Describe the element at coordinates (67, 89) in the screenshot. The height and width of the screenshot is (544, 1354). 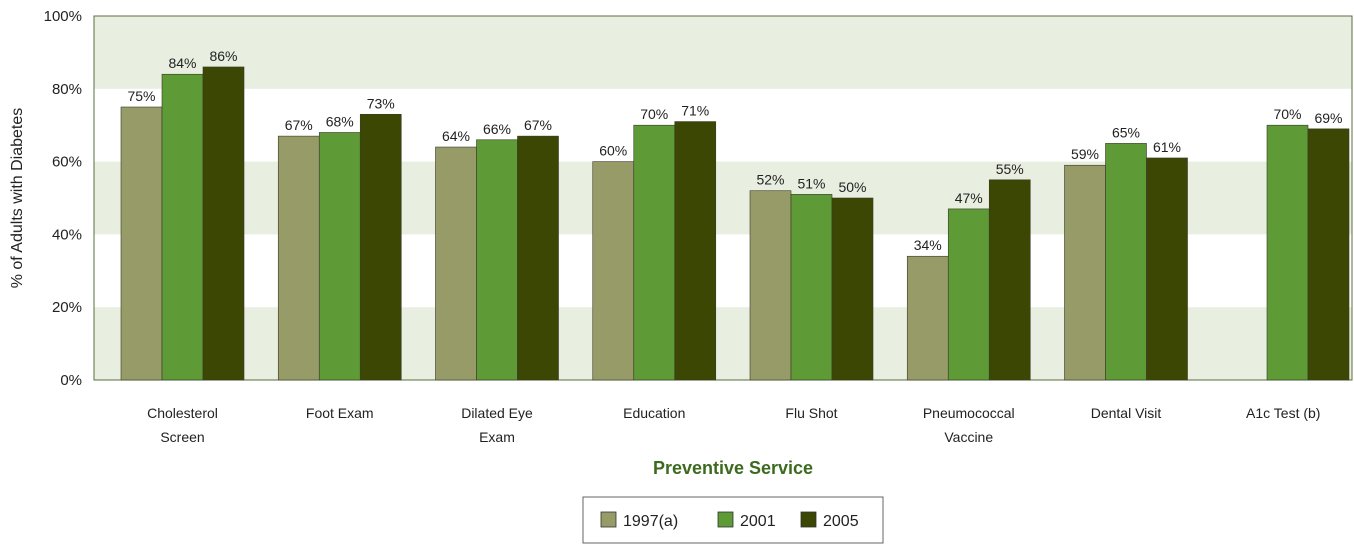
I see `y-tick-label: 80%` at that location.